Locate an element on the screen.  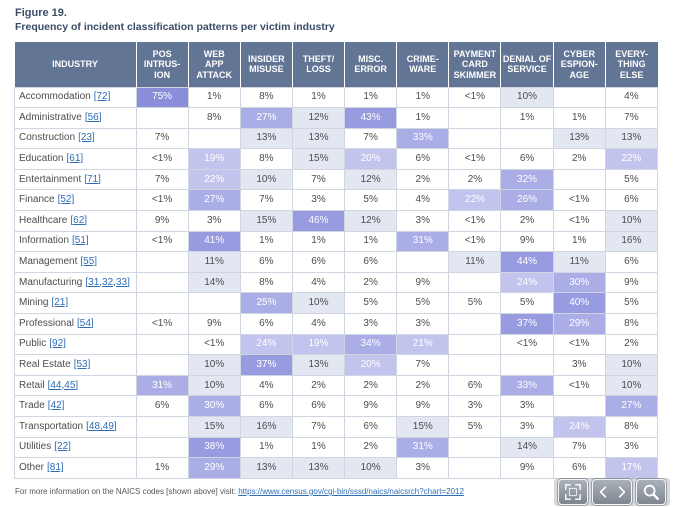
frequency-cell-everything-else: 2% is located at coordinates (631, 344).